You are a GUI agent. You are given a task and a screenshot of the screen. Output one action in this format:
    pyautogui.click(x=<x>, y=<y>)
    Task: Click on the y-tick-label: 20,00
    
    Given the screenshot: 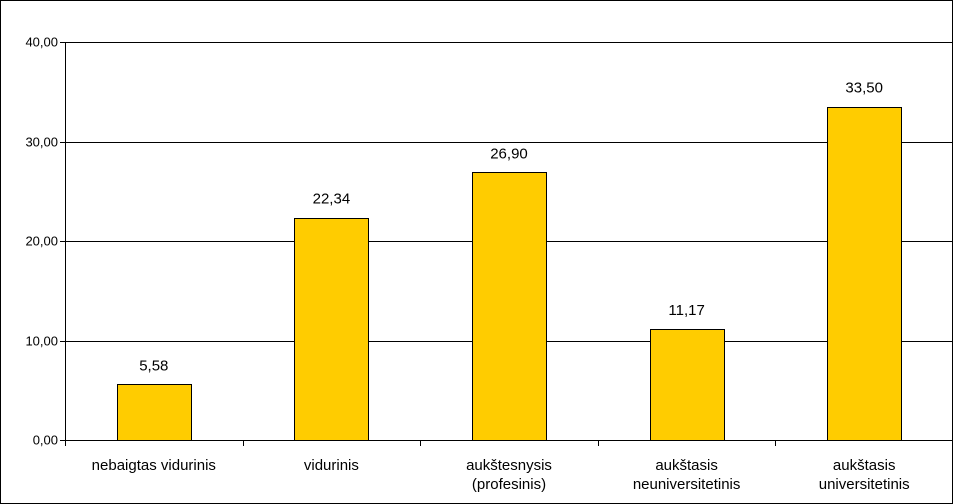 What is the action you would take?
    pyautogui.click(x=41, y=241)
    